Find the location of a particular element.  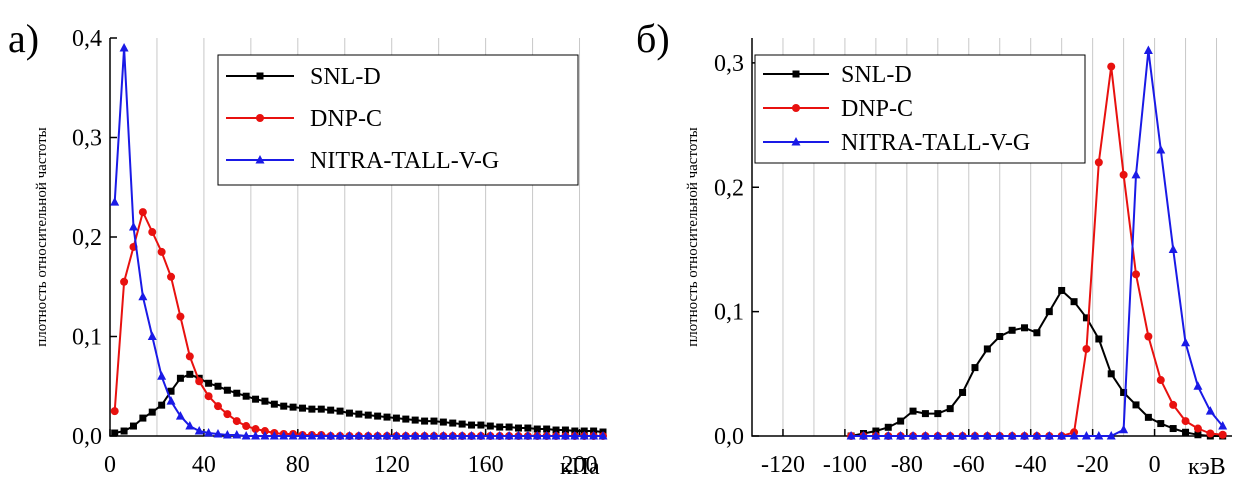

series-snl-d is located at coordinates (359, 403).